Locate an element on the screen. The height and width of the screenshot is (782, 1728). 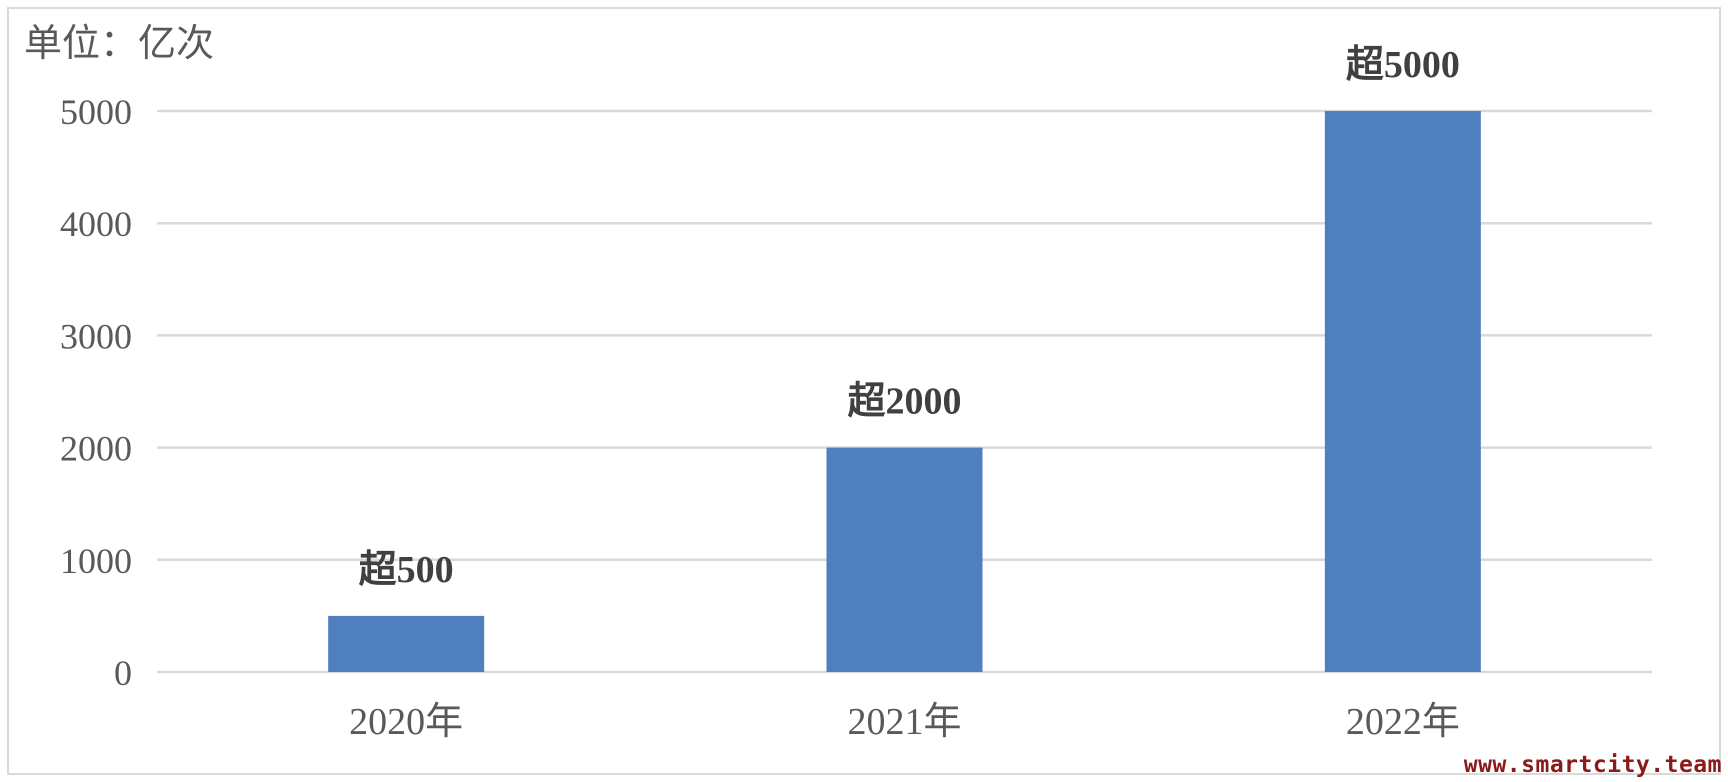
y-tick-label: 5000 is located at coordinates (96, 112).